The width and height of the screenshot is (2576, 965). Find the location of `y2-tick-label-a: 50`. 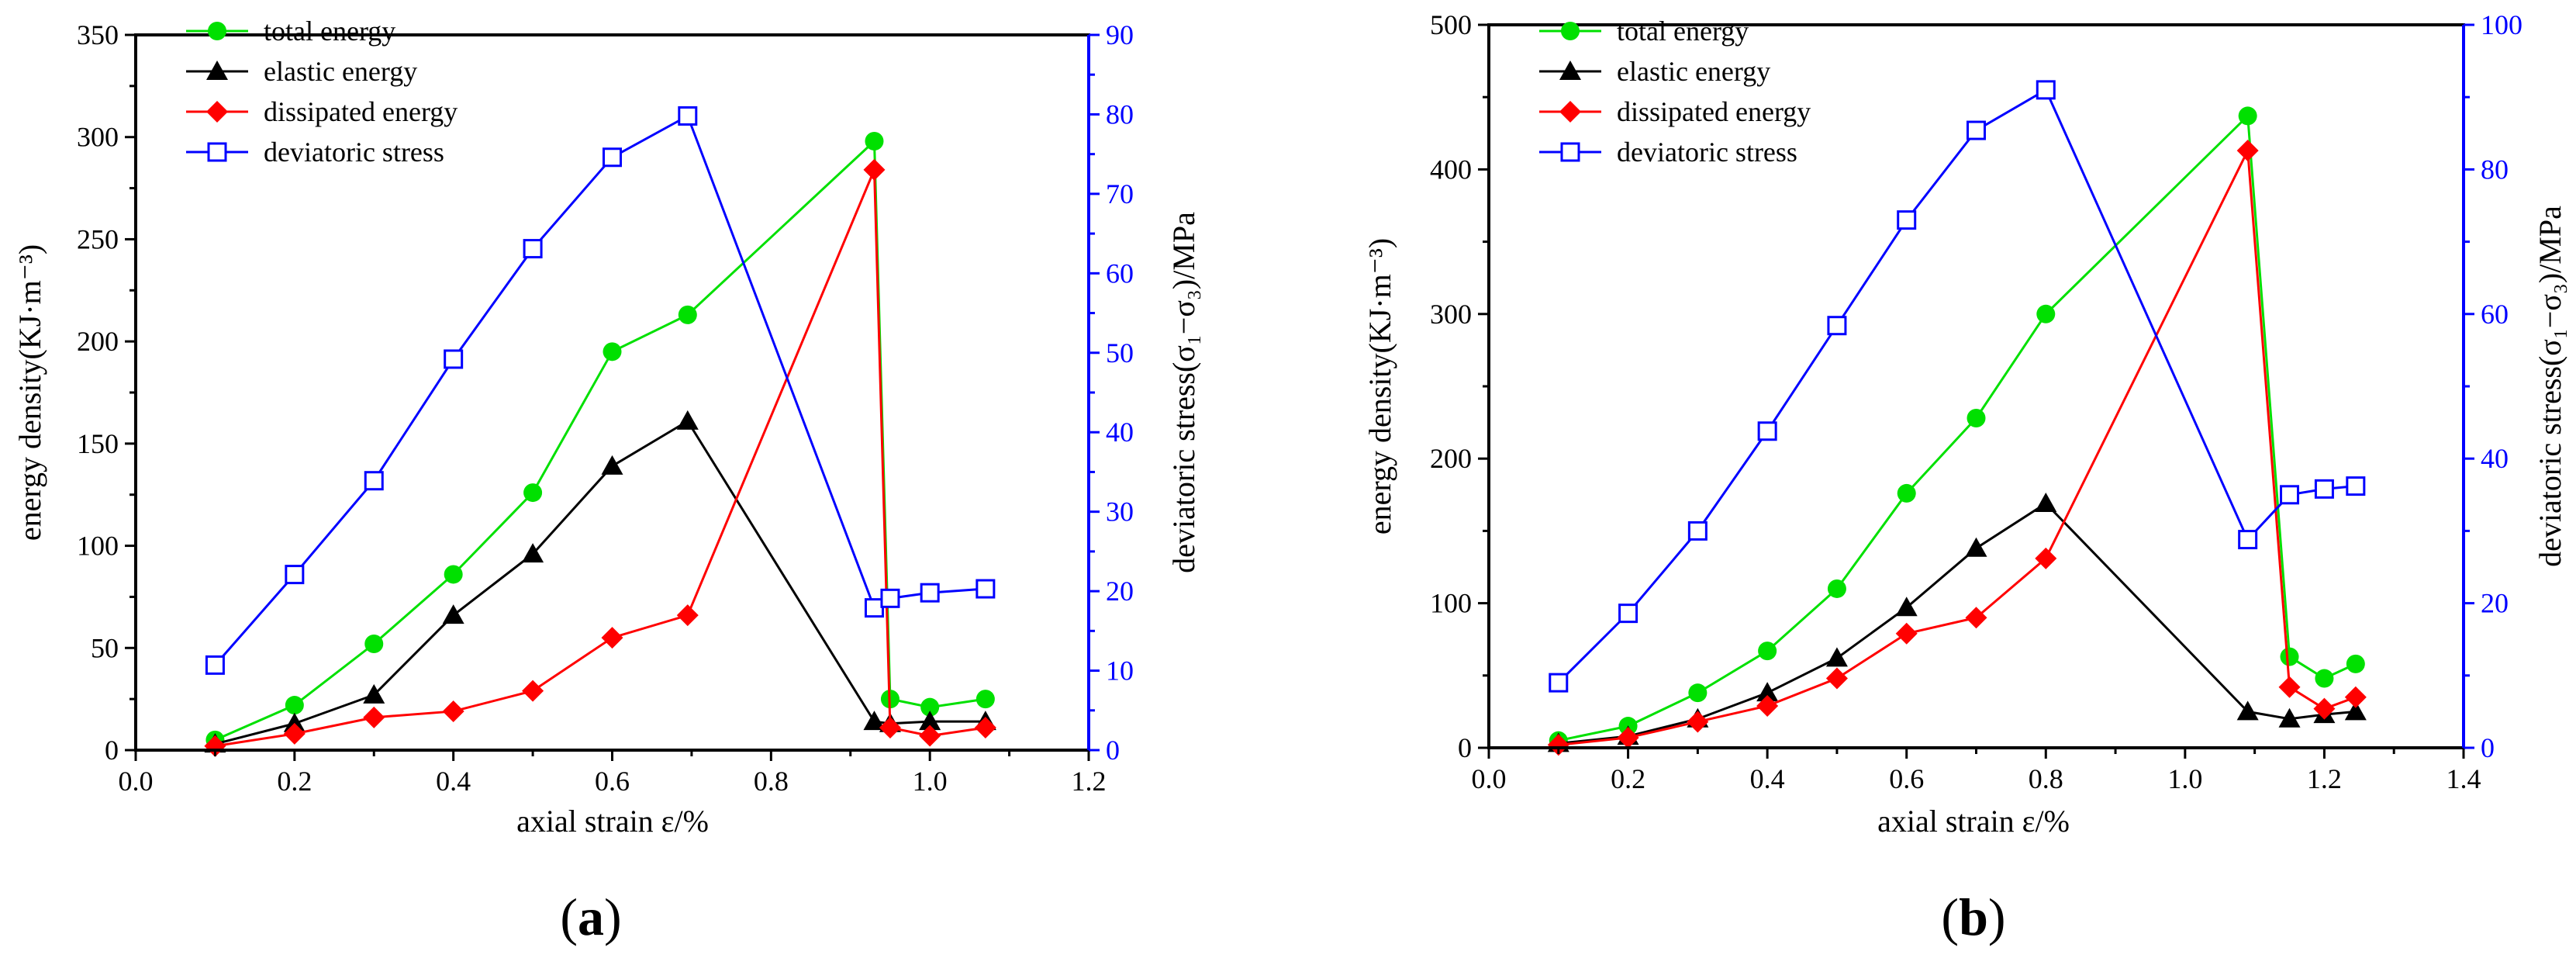

y2-tick-label-a: 50 is located at coordinates (1120, 353).